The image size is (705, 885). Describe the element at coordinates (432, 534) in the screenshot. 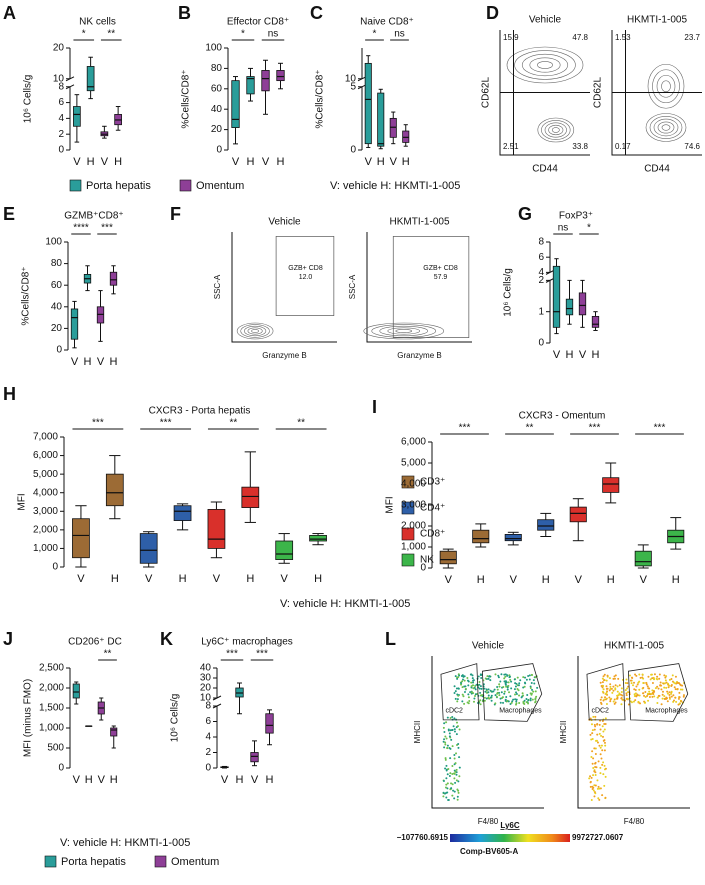

I see `legend-label: CD8⁺` at that location.